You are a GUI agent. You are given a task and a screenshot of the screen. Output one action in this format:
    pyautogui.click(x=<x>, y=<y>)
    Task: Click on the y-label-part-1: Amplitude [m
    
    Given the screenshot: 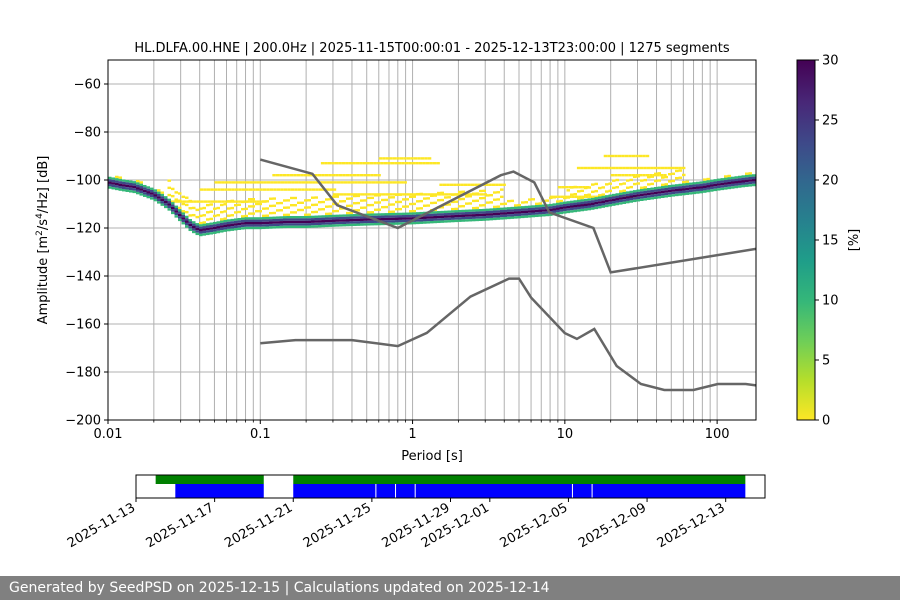 What is the action you would take?
    pyautogui.click(x=43, y=280)
    